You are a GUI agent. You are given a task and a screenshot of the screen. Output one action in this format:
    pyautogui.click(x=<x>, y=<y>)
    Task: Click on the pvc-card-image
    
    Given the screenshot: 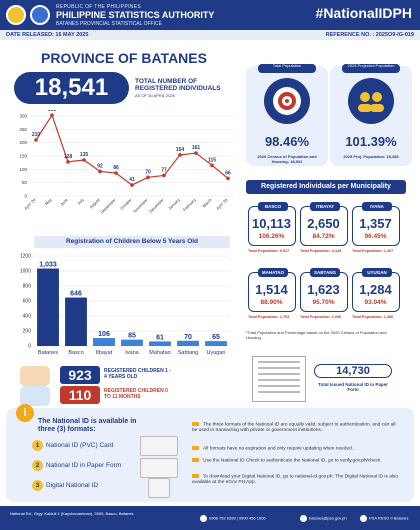 What is the action you would take?
    pyautogui.click(x=159, y=446)
    